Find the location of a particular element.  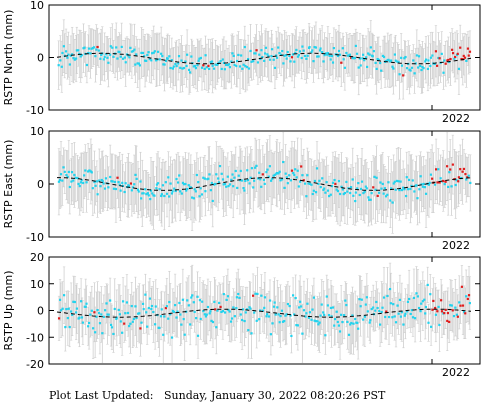

y-tick-label: 0 is located at coordinates (40, 184).